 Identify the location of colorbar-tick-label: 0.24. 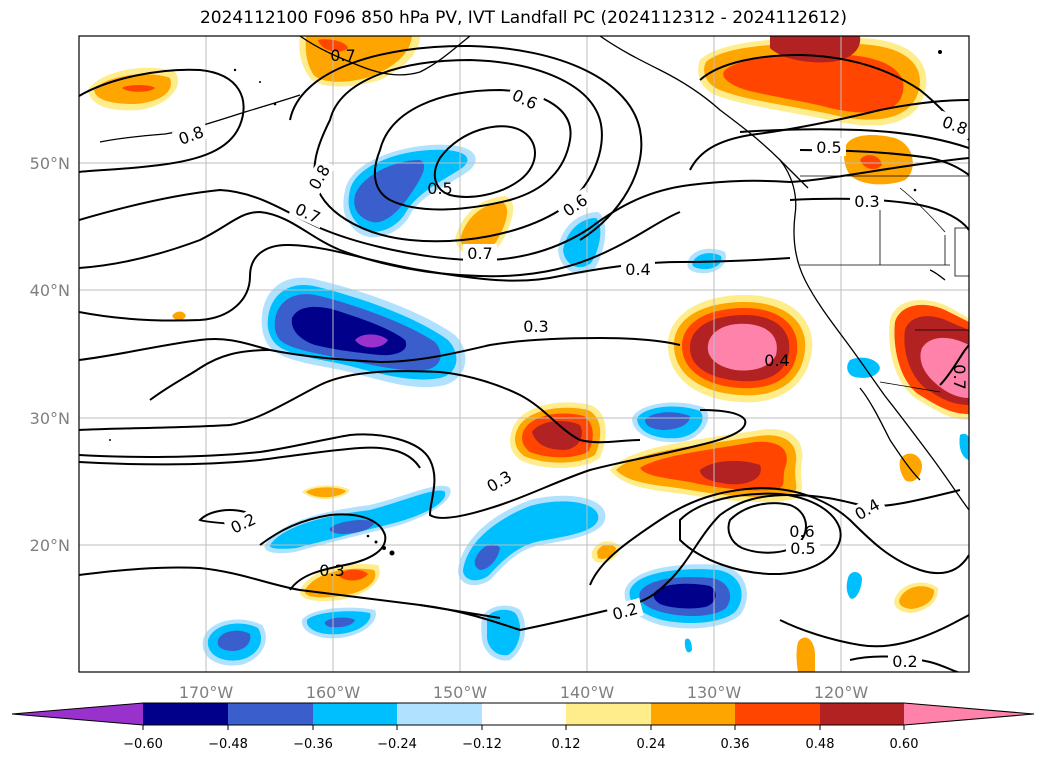
(651, 744).